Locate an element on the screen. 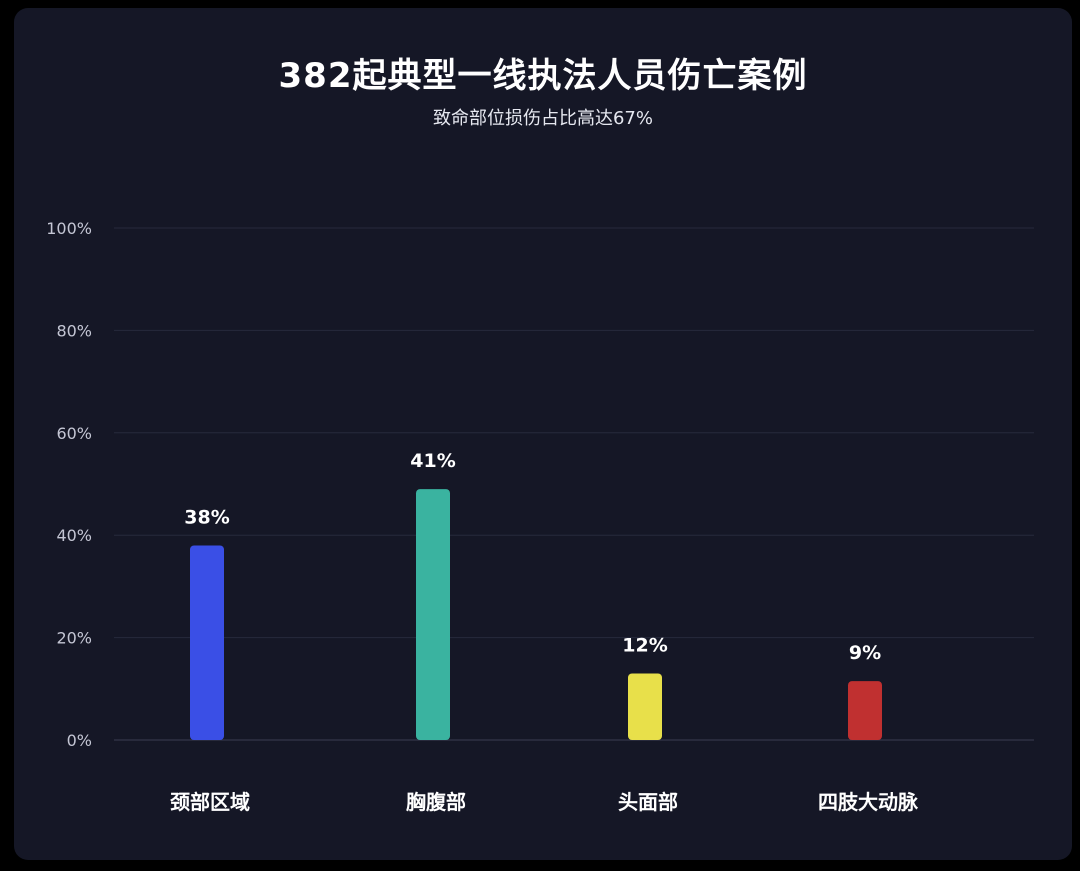 This screenshot has width=1080, height=871. chart-title: 382起典型一线执法人员伤亡案例 is located at coordinates (543, 76).